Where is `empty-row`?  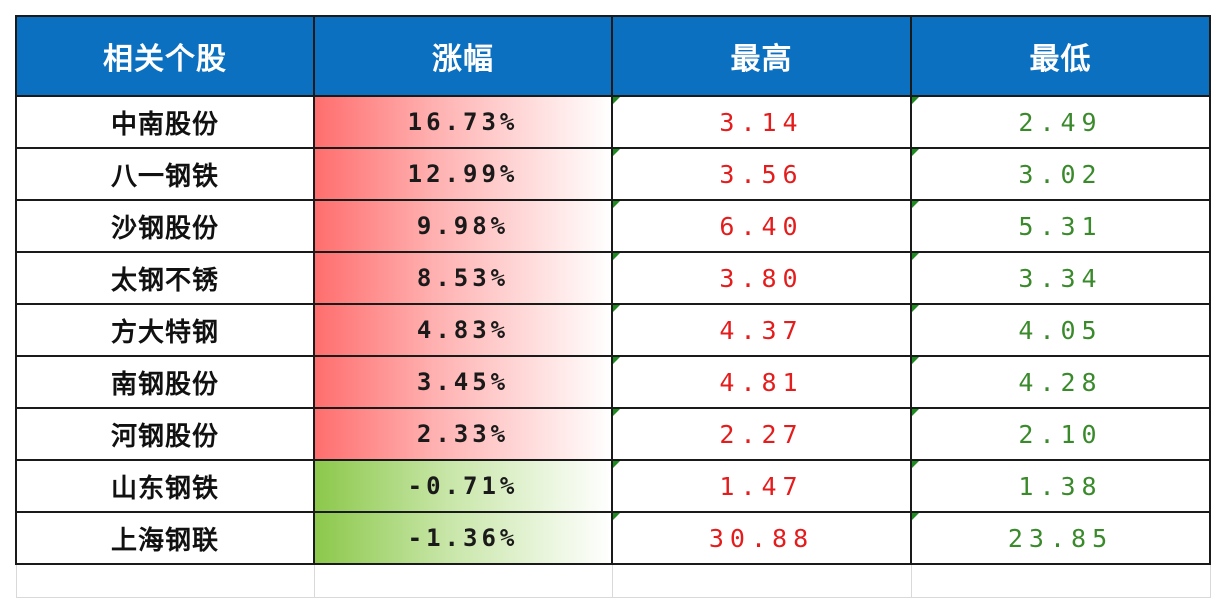 empty-row is located at coordinates (613, 580).